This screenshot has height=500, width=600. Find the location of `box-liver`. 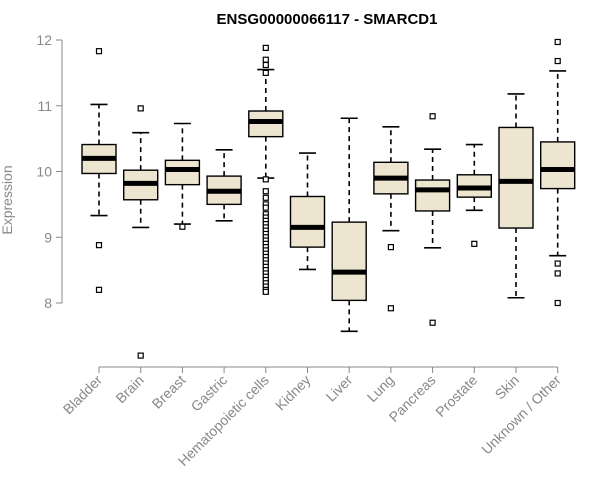

box-liver is located at coordinates (349, 225).